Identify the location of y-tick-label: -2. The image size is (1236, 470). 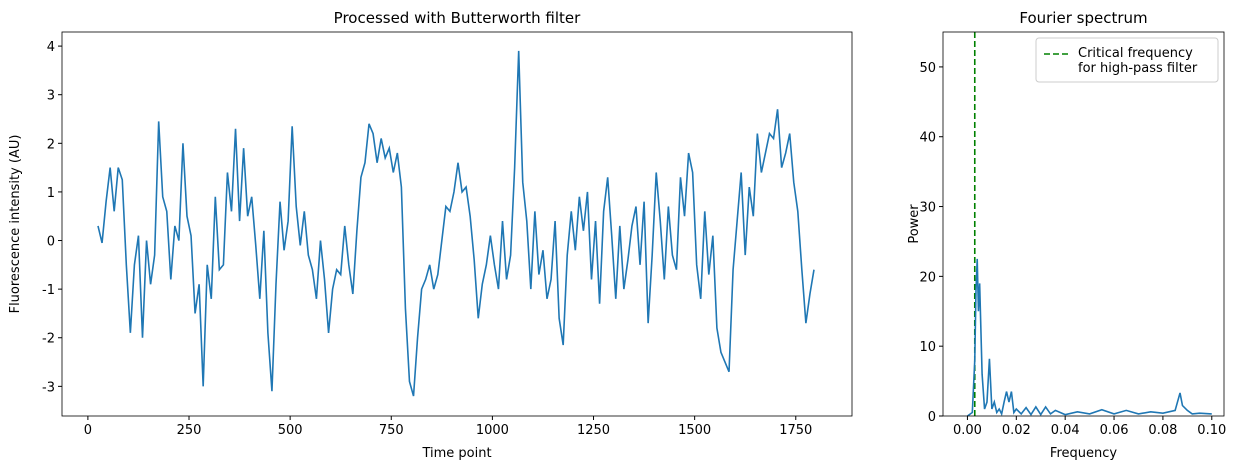
(48, 339).